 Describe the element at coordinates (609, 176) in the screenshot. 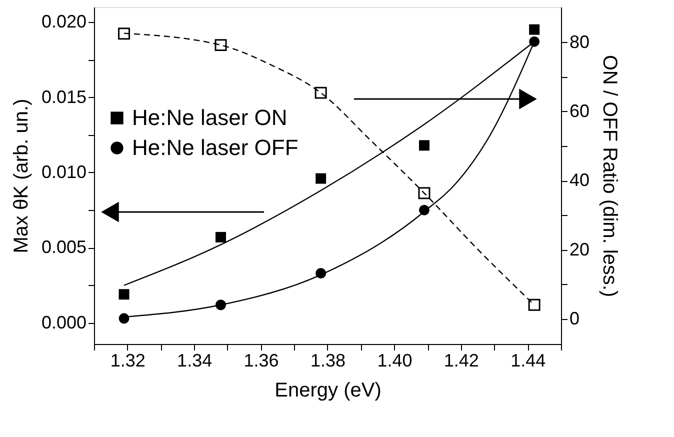

I see `y2-axis-title: ON / OFF Ratio (dim. less.)` at that location.